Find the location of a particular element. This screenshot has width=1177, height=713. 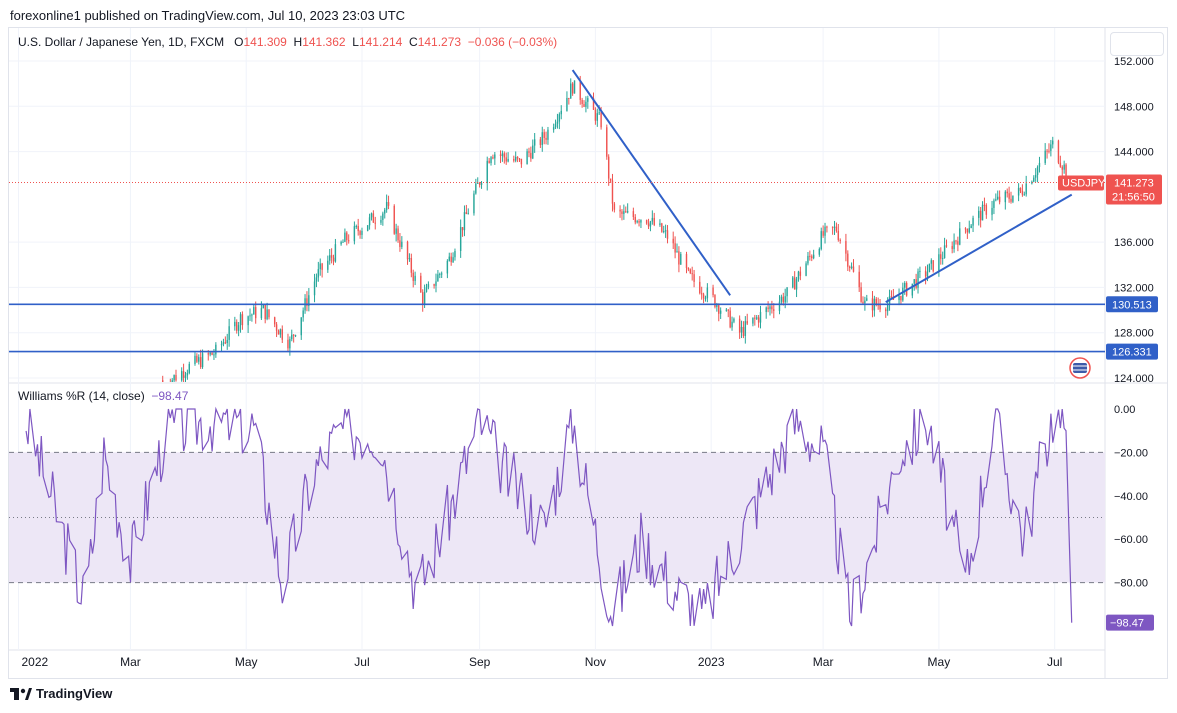

x-tick-label: May is located at coordinates (939, 662).